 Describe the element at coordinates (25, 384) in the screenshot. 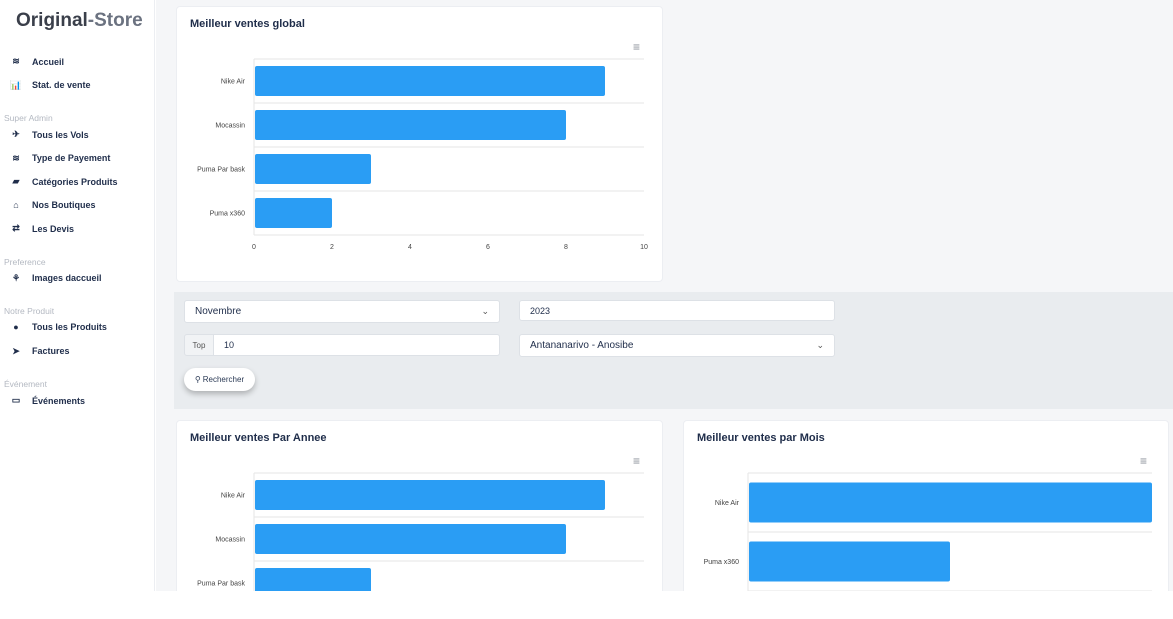

I see `sidebar-section-label: Événement` at that location.